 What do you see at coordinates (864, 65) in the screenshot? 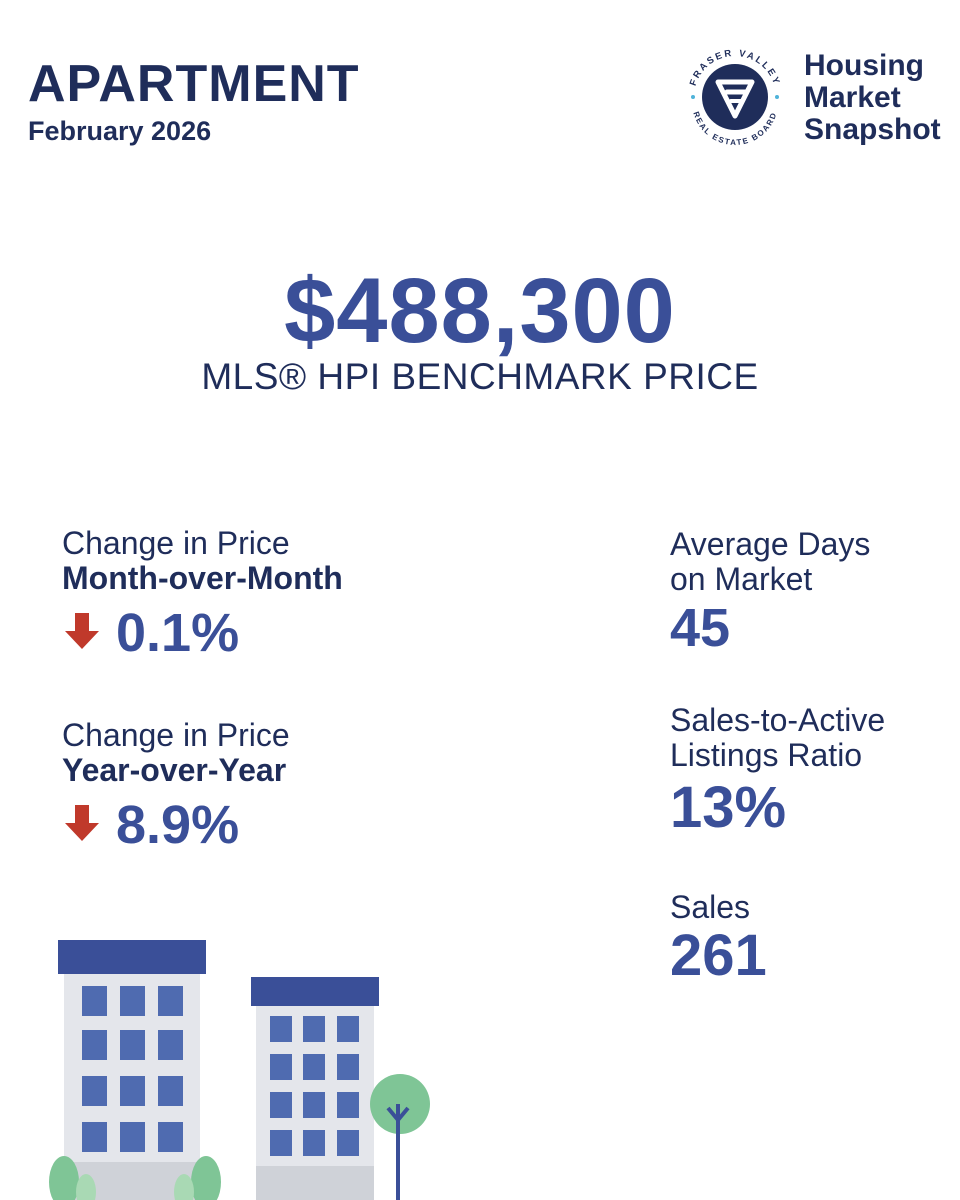
I see `brand-line-housing: Housing` at bounding box center [864, 65].